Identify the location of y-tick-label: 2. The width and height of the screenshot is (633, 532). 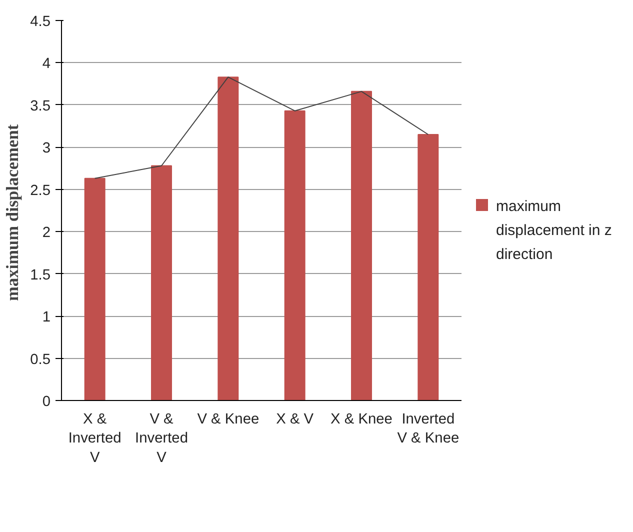
(46, 233).